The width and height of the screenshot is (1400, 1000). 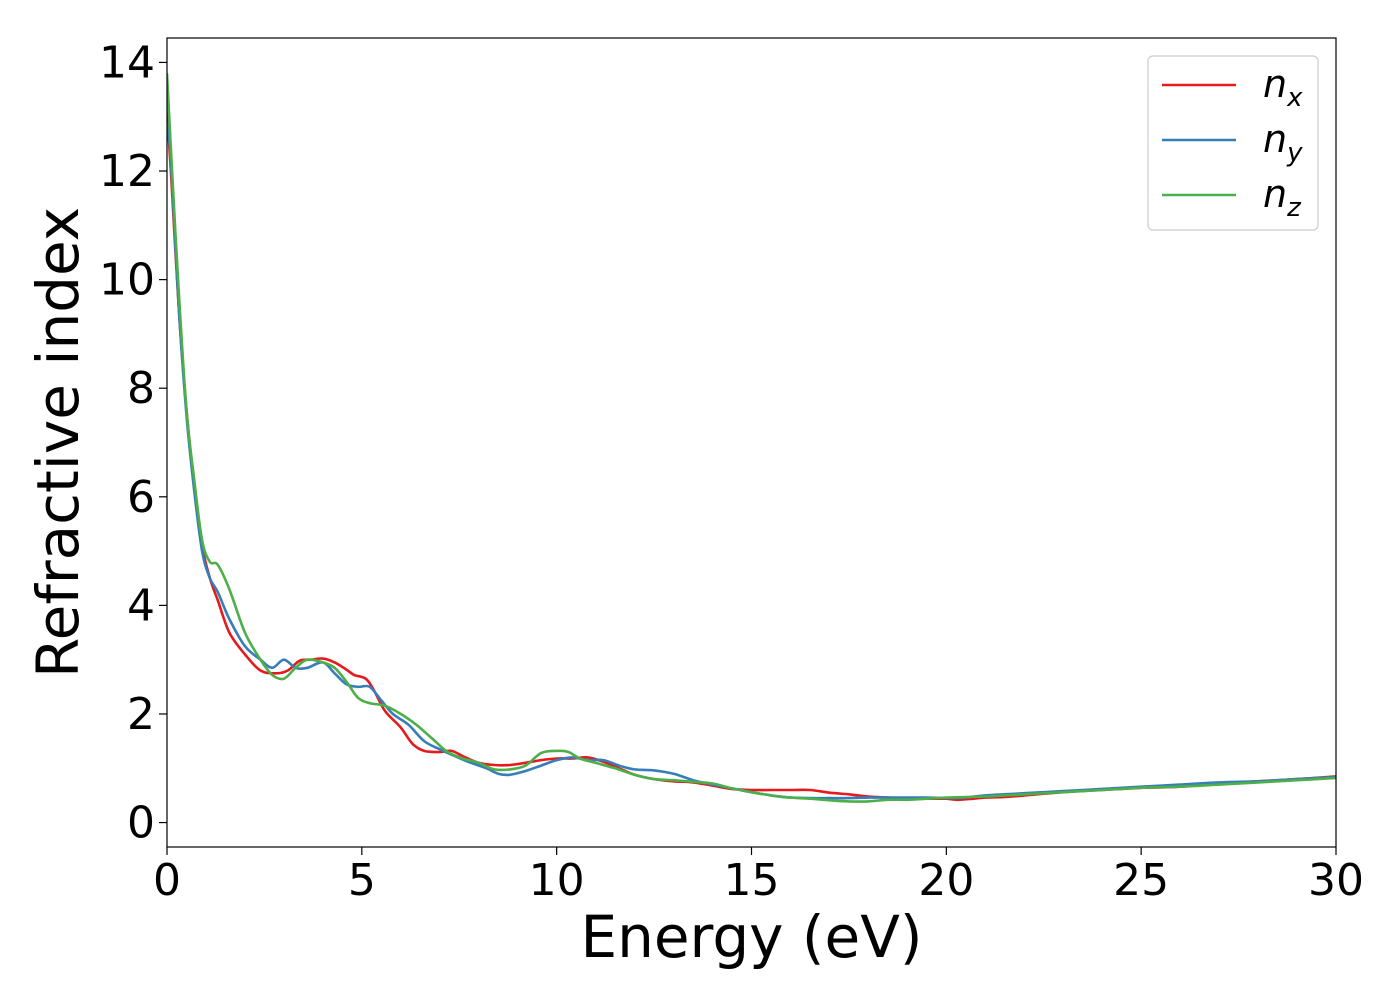 What do you see at coordinates (1294, 208) in the screenshot?
I see `legend-label-subscript: z` at bounding box center [1294, 208].